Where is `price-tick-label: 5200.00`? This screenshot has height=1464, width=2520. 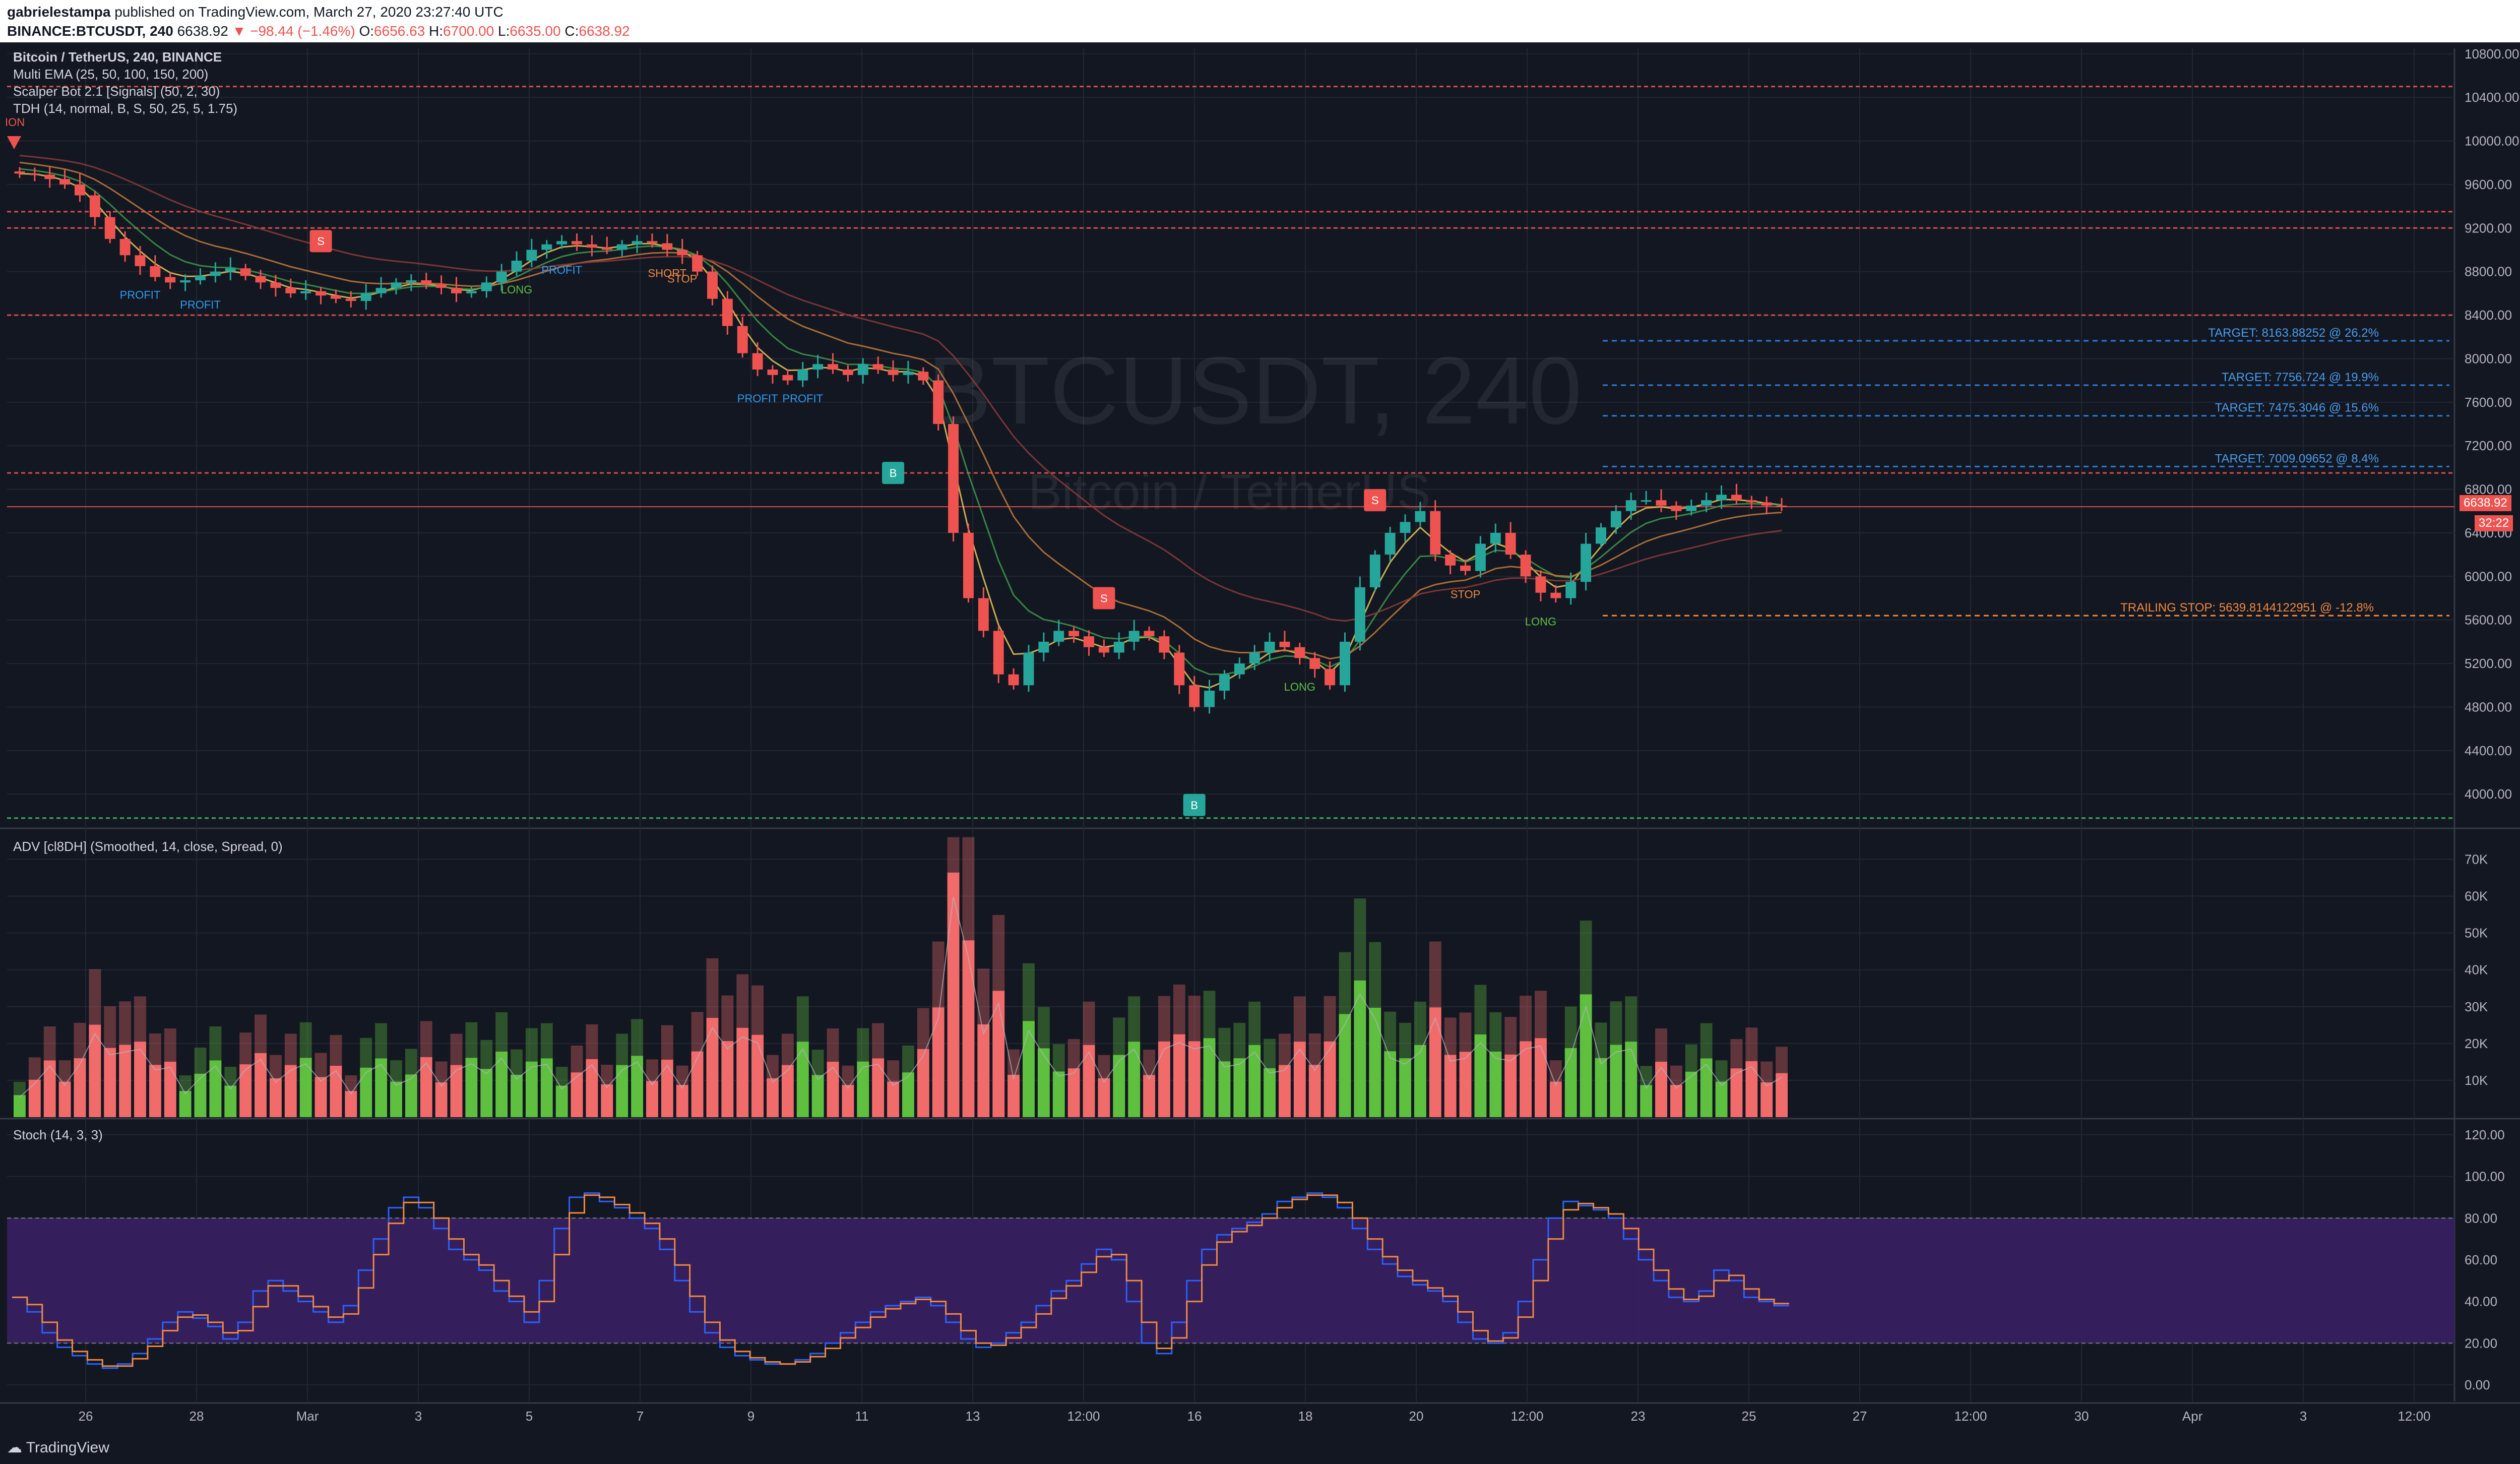 price-tick-label: 5200.00 is located at coordinates (2488, 663).